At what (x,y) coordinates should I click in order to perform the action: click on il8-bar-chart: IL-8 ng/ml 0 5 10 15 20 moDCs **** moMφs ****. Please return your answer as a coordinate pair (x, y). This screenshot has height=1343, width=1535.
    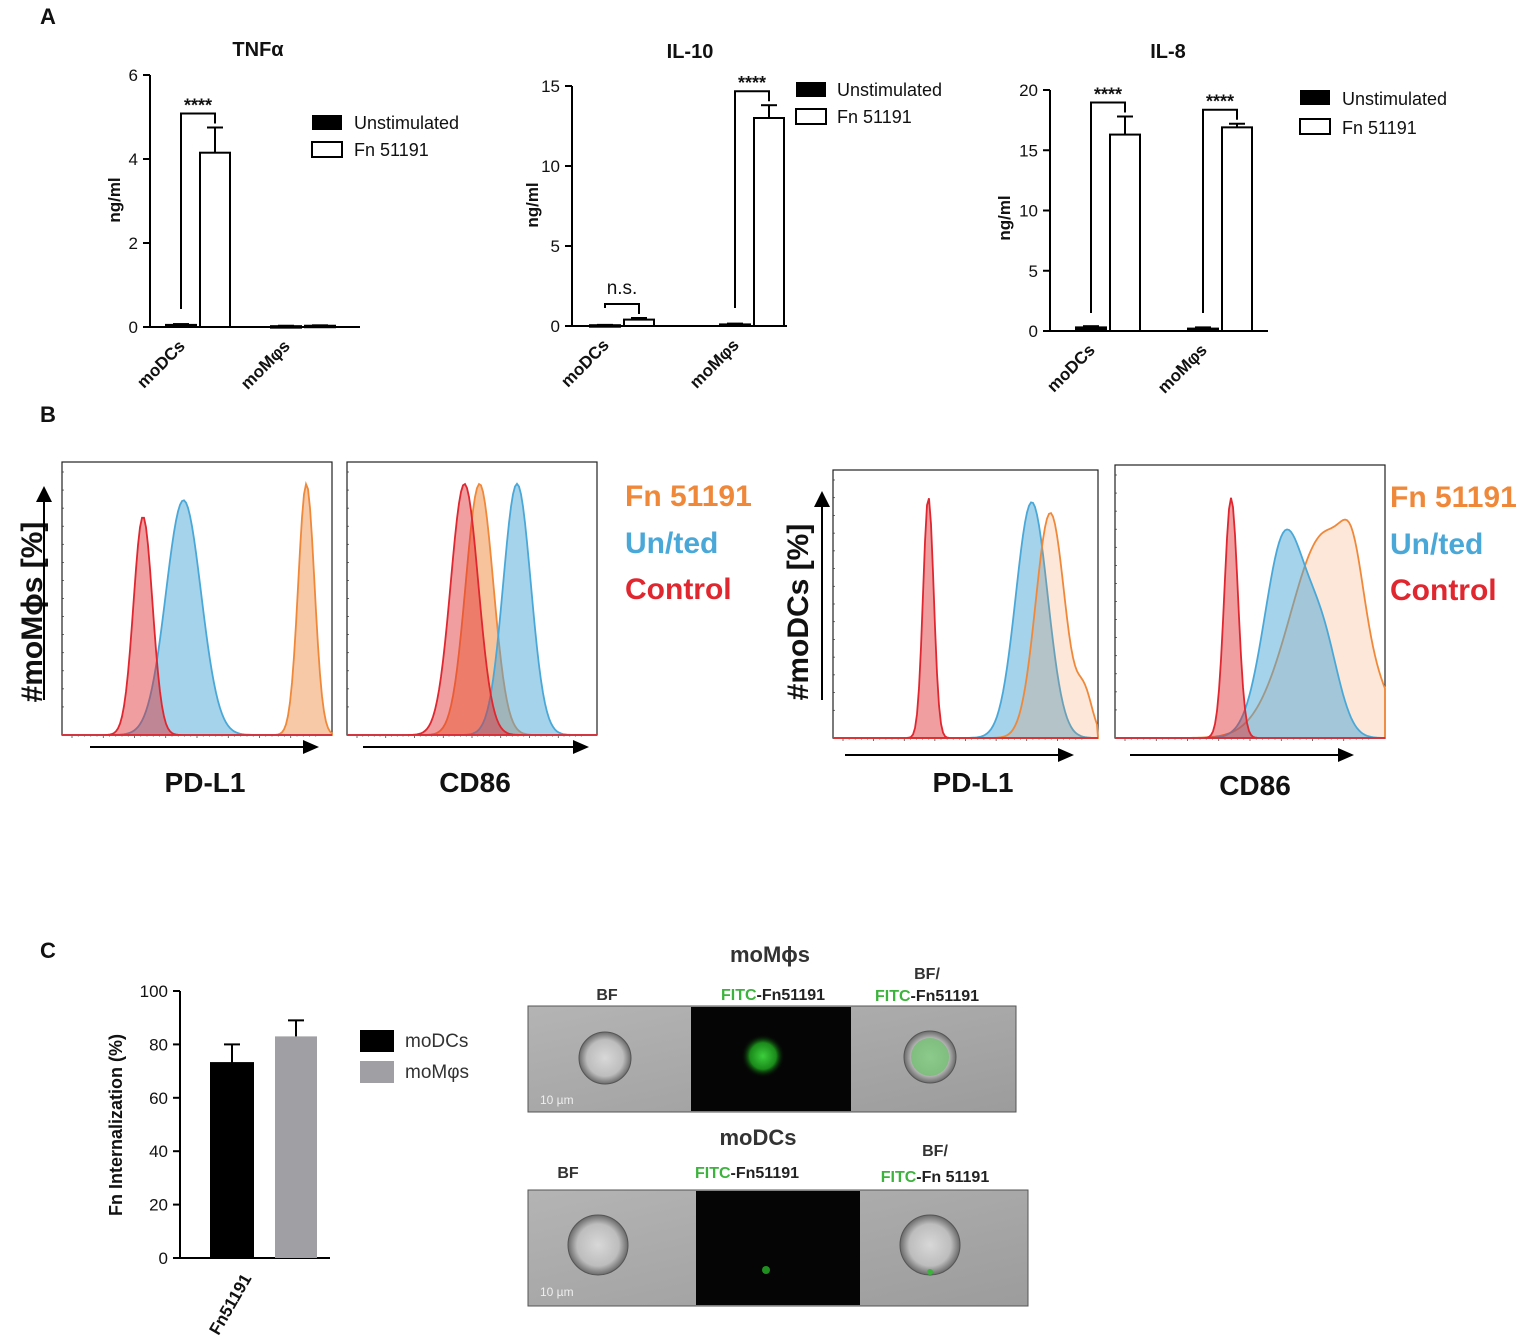
    Looking at the image, I should click on (1131, 219).